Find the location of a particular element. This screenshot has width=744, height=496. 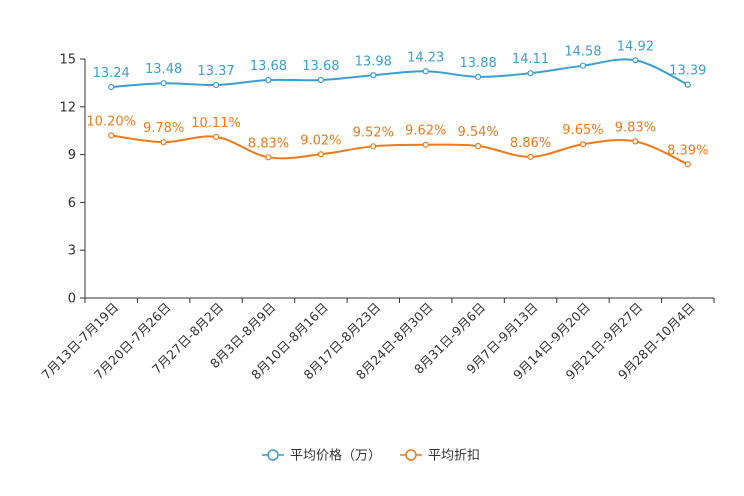

data-label: 9.62% is located at coordinates (425, 131).